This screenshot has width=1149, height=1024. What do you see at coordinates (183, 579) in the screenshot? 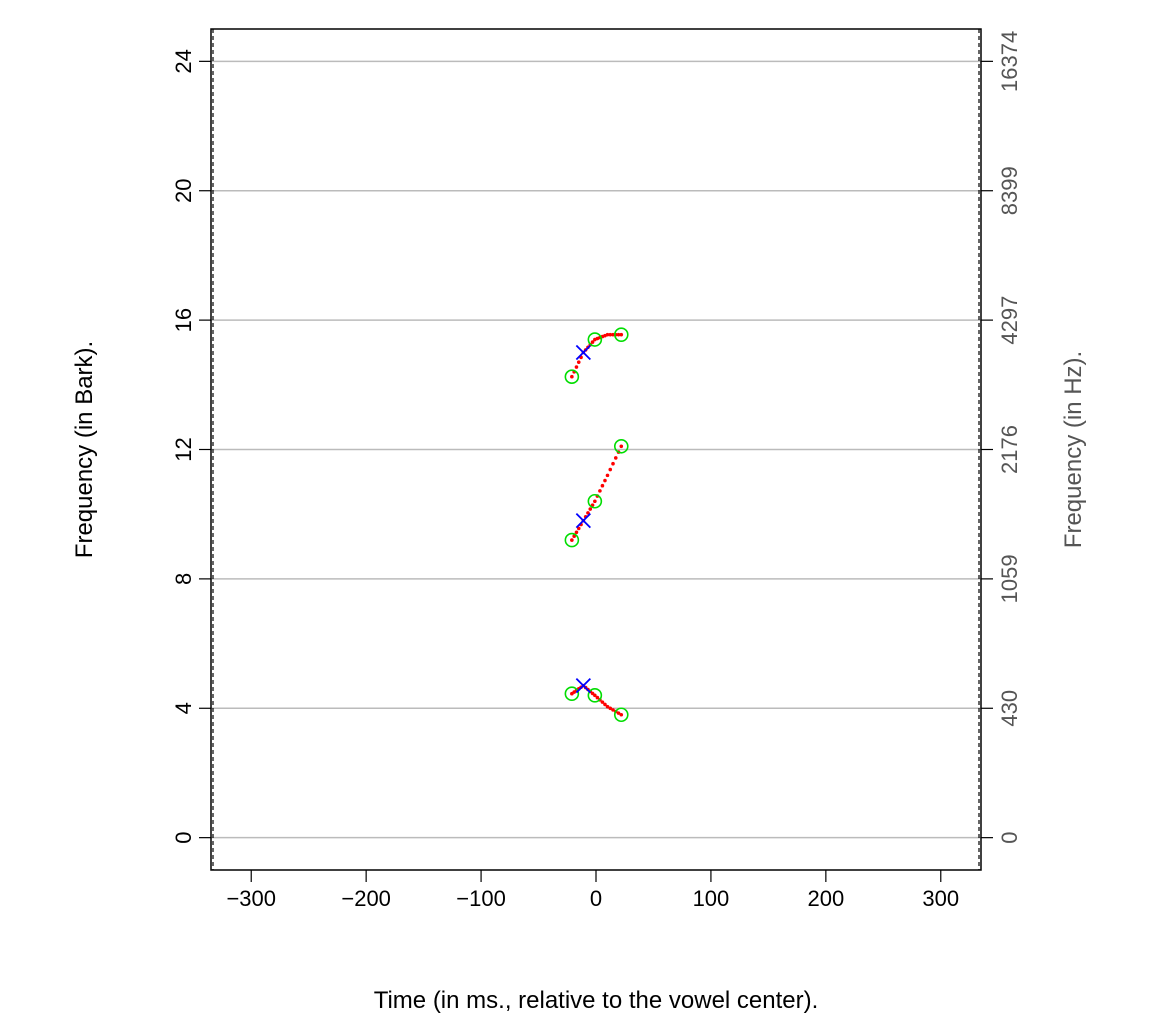
I see `y-tick-label: 8` at bounding box center [183, 579].